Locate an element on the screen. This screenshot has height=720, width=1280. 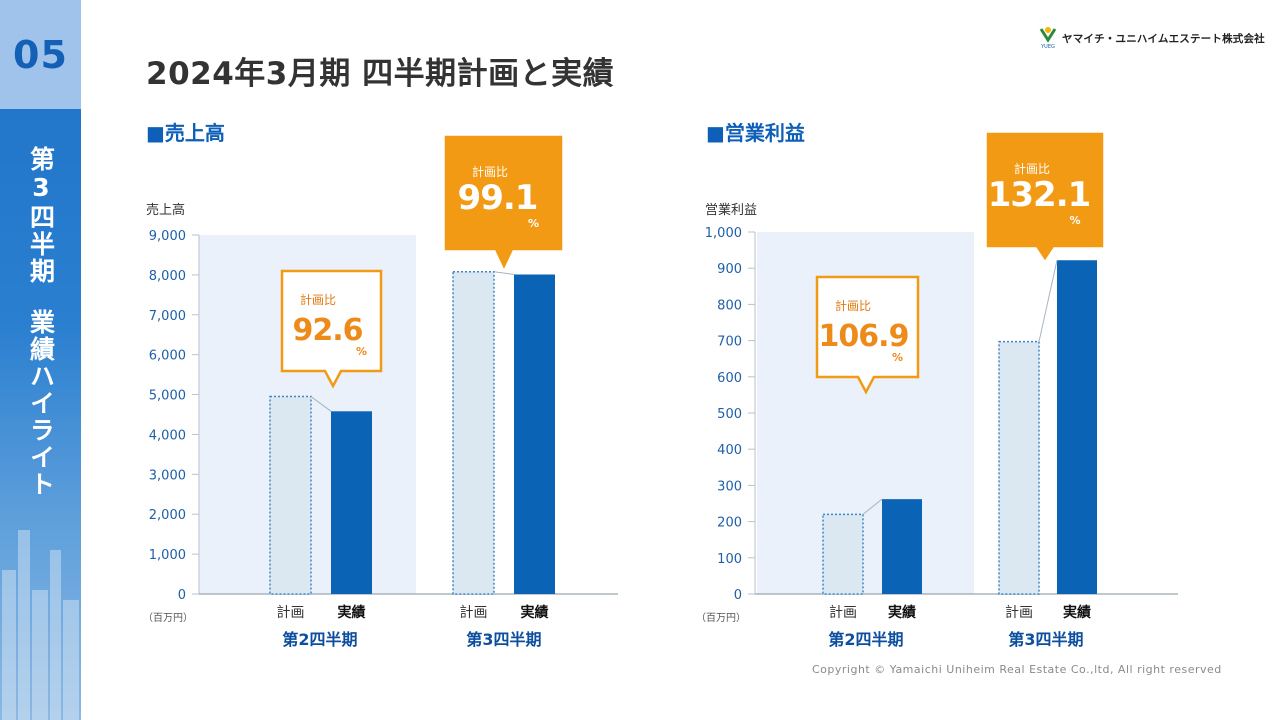
section-title: 第3四半期 業績ハイライト is located at coordinates (40, 322).